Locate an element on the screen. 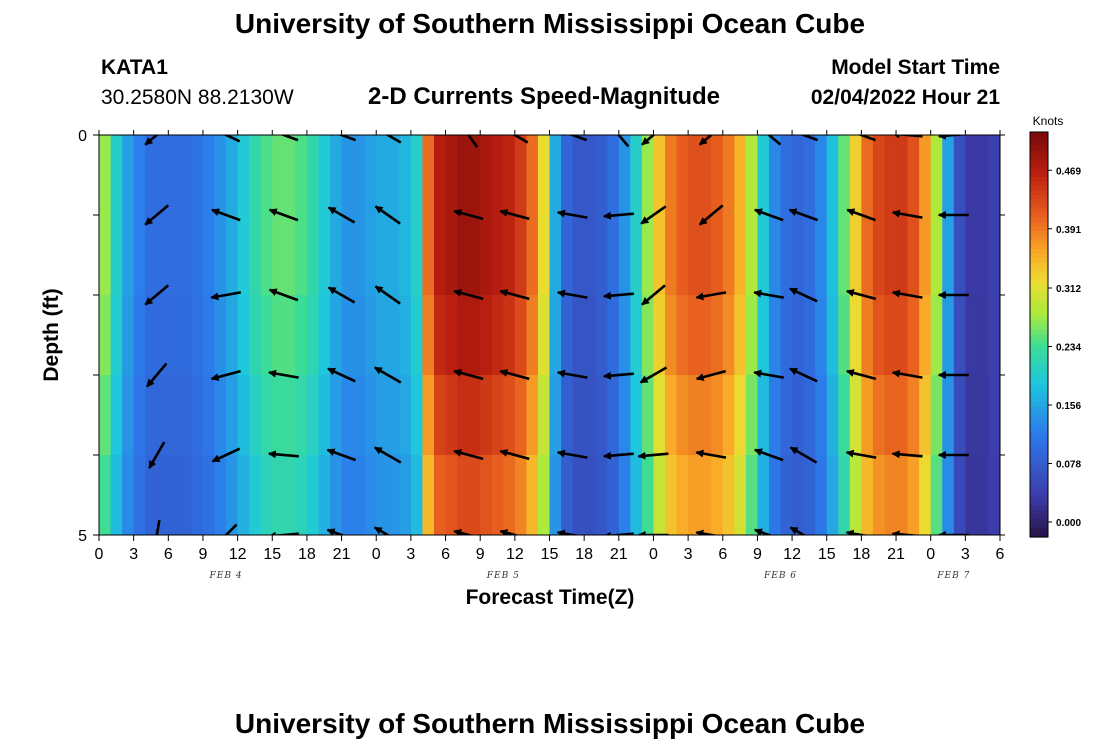 The height and width of the screenshot is (750, 1100). station-coords: 30.2580N 88.2130W is located at coordinates (197, 97).